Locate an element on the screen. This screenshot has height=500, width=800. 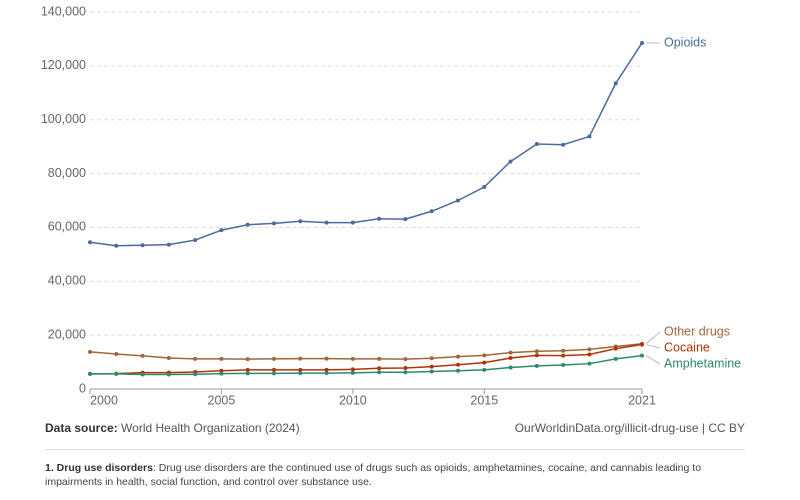
y-tick-label: 120,000 is located at coordinates (63, 65).